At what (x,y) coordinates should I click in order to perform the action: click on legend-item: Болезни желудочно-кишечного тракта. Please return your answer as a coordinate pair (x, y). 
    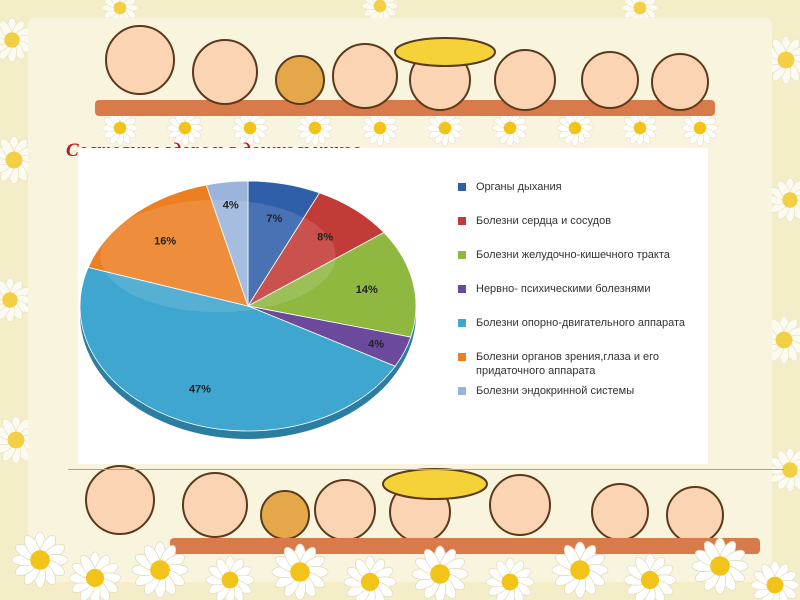
    Looking at the image, I should click on (578, 265).